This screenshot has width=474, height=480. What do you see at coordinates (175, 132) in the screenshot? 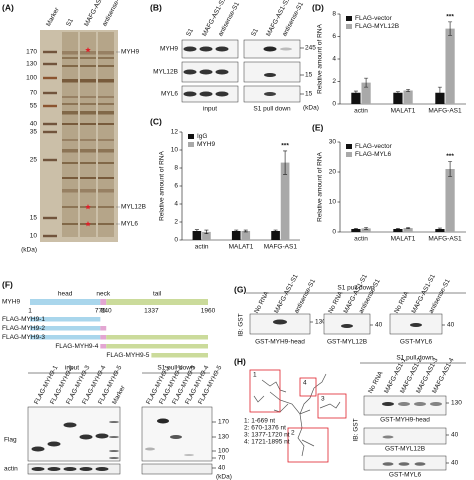
I see `y-tick-label: 12` at bounding box center [175, 132].